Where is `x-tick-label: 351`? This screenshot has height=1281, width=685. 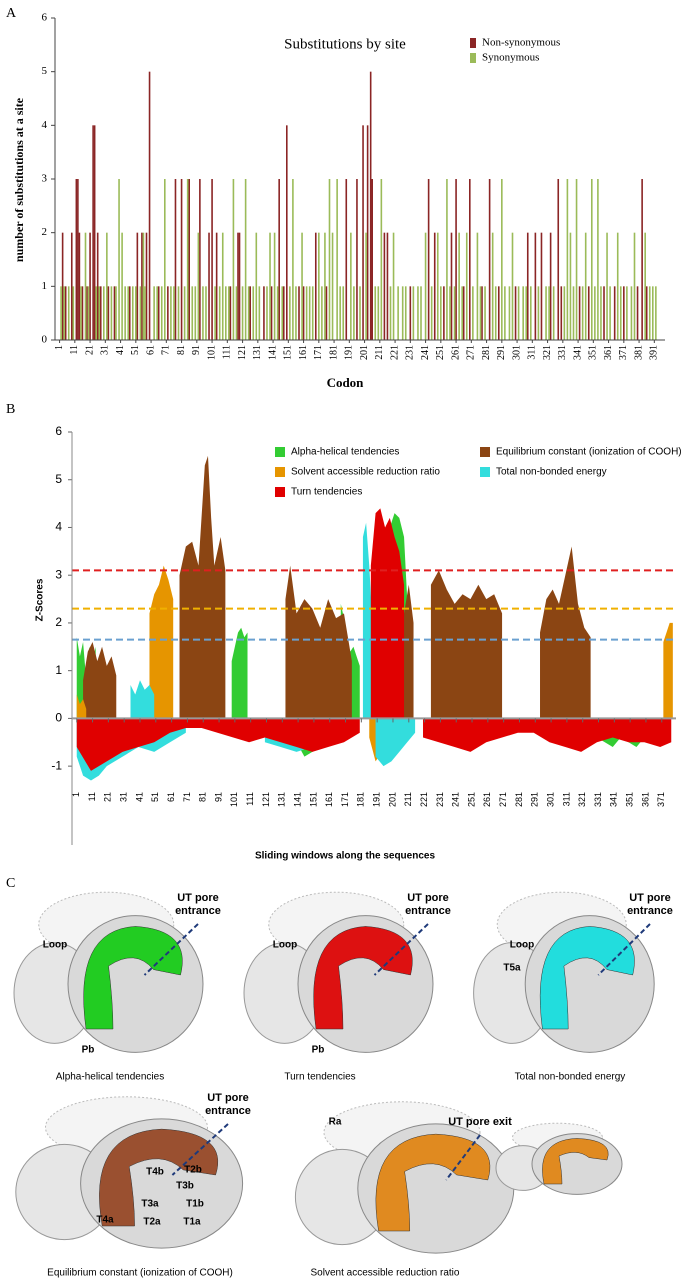
x-tick-label: 351 is located at coordinates (593, 352).